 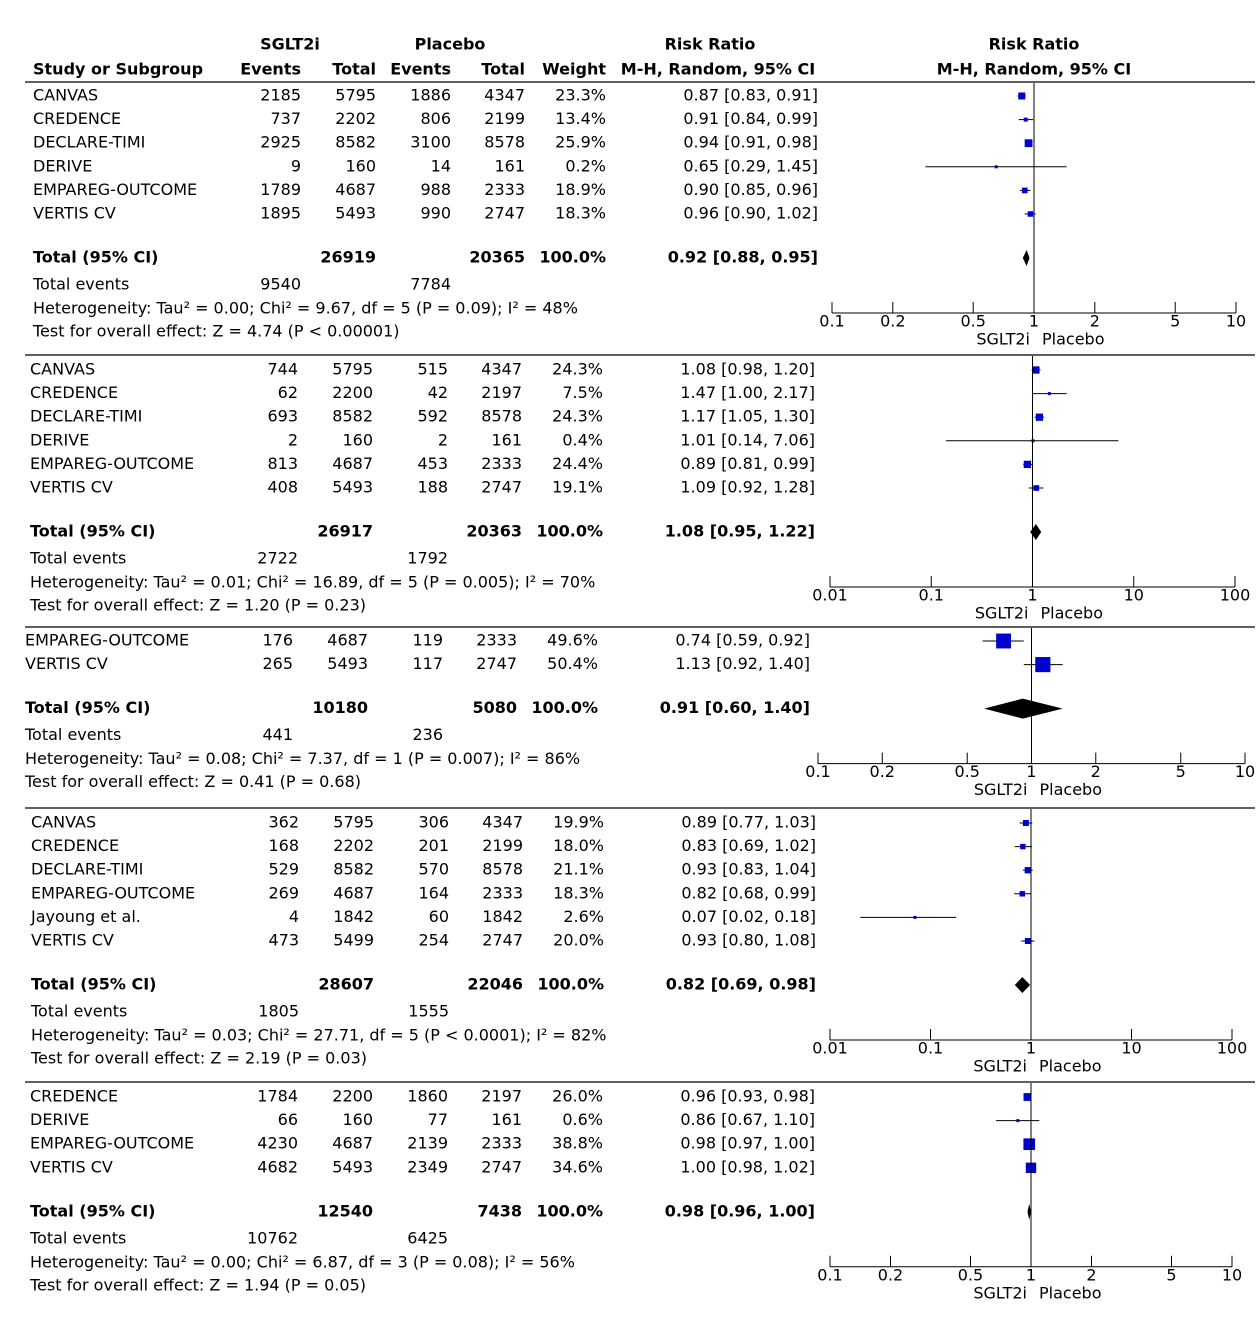 What do you see at coordinates (430, 95) in the screenshot?
I see `table-cell: 1886` at bounding box center [430, 95].